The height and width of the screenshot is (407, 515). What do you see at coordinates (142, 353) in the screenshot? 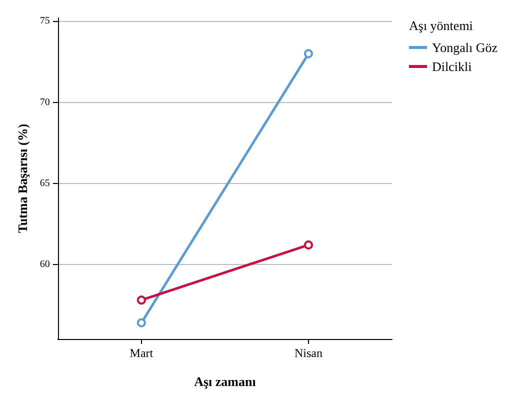
I see `x-tick-label: Mart` at bounding box center [142, 353].